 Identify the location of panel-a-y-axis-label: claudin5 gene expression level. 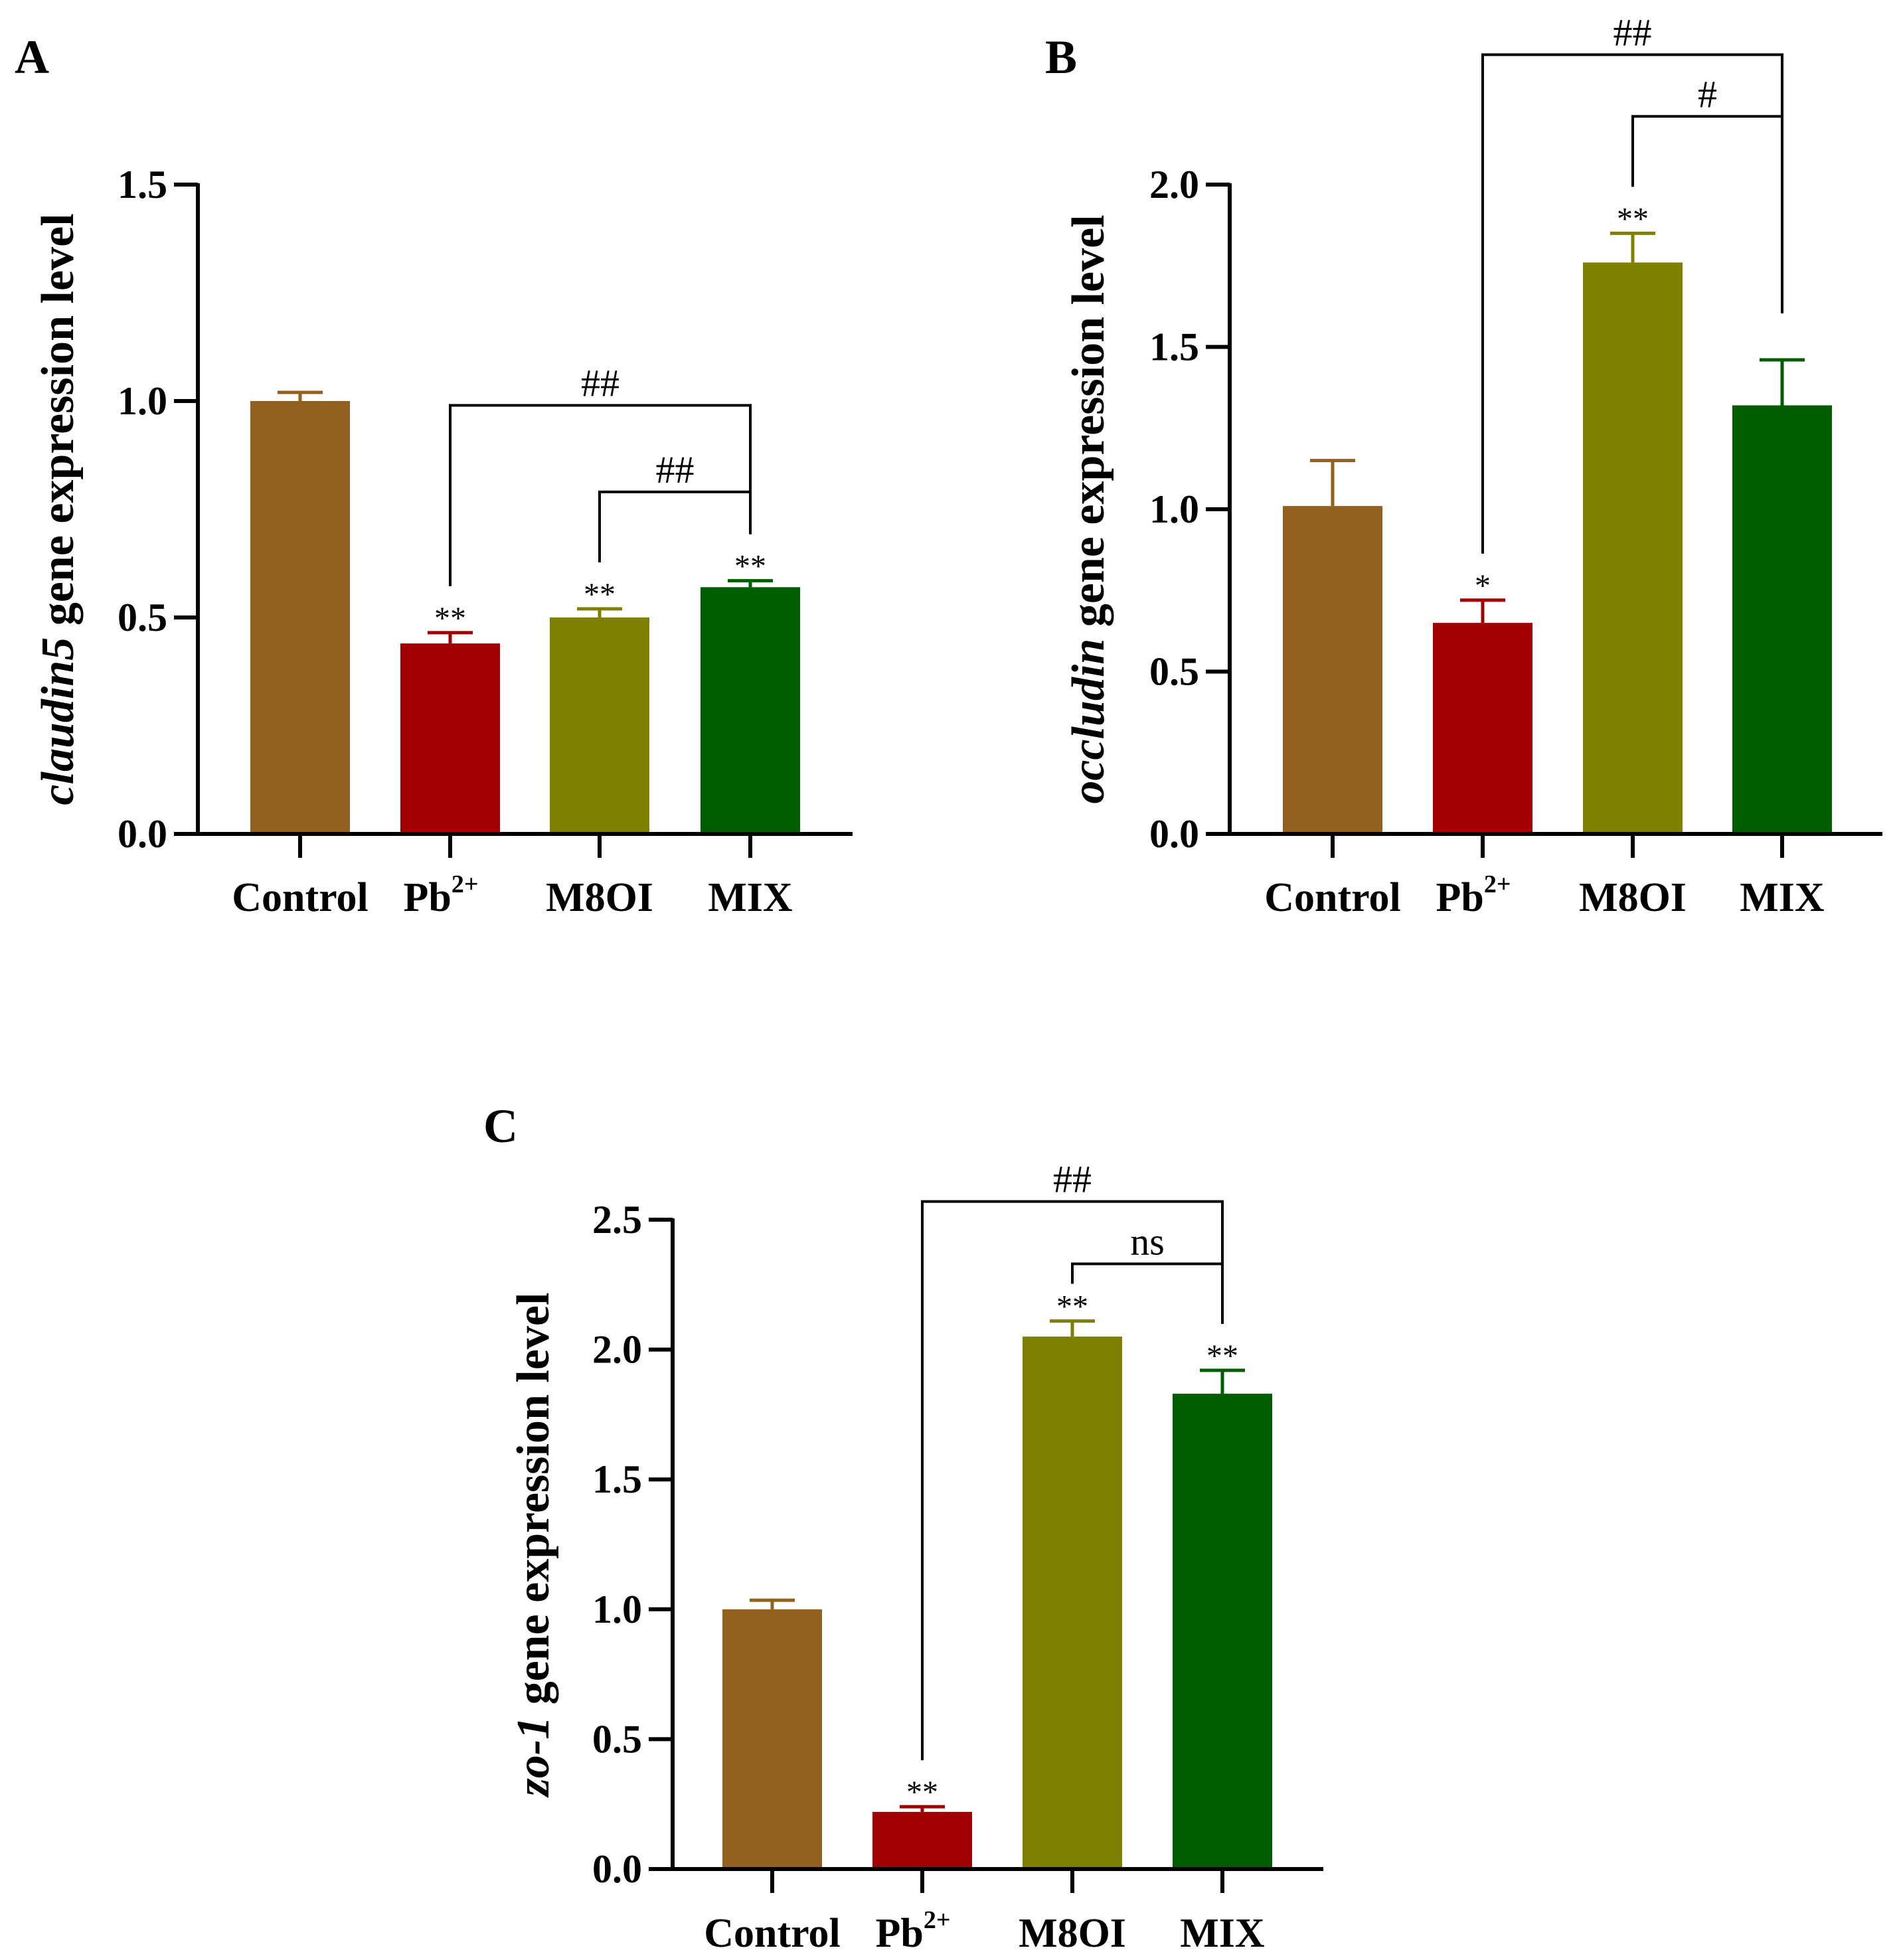
(59, 509).